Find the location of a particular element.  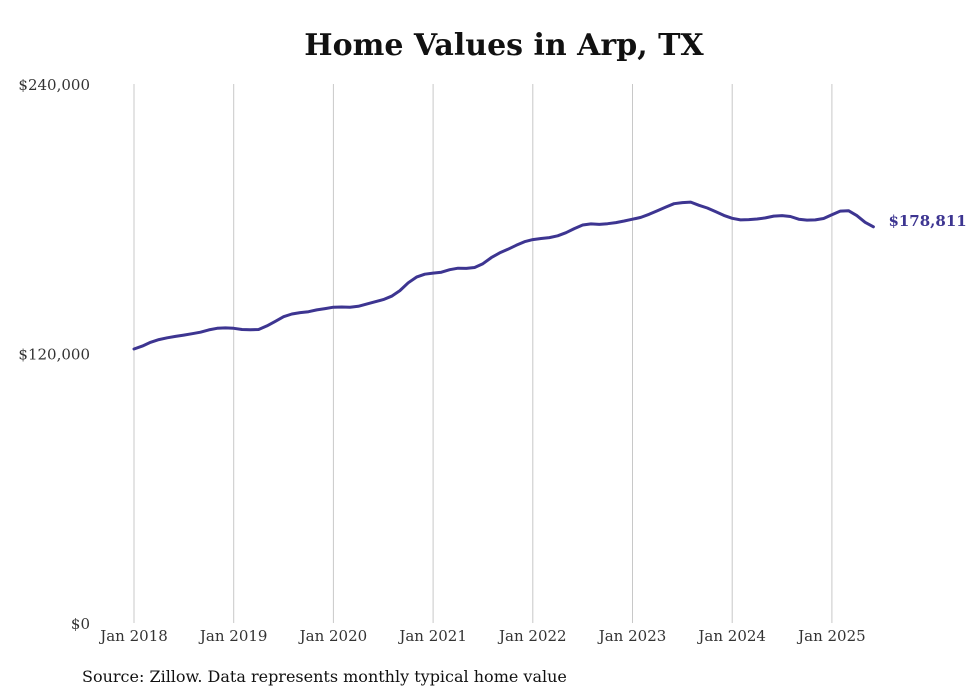

x-tick-label: Jan 2023 is located at coordinates (632, 636).